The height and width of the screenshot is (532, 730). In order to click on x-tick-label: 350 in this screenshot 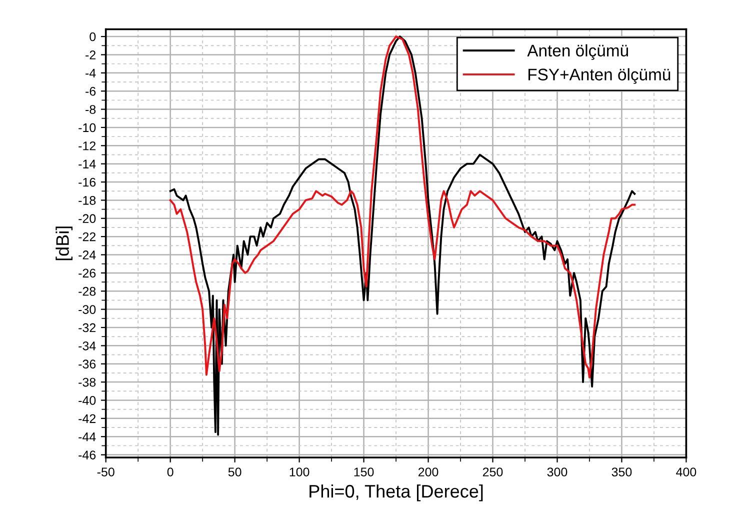, I will do `click(622, 472)`.